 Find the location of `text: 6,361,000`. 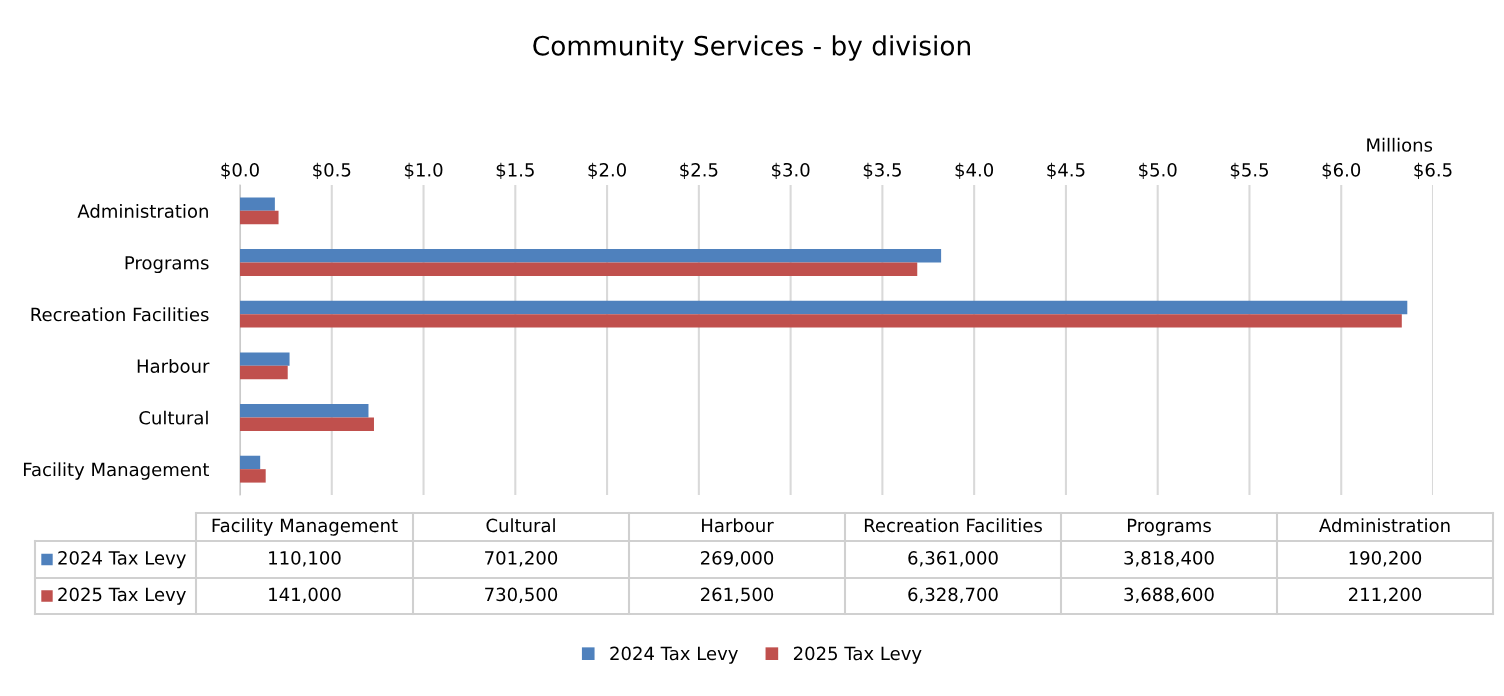

text: 6,361,000 is located at coordinates (953, 559).